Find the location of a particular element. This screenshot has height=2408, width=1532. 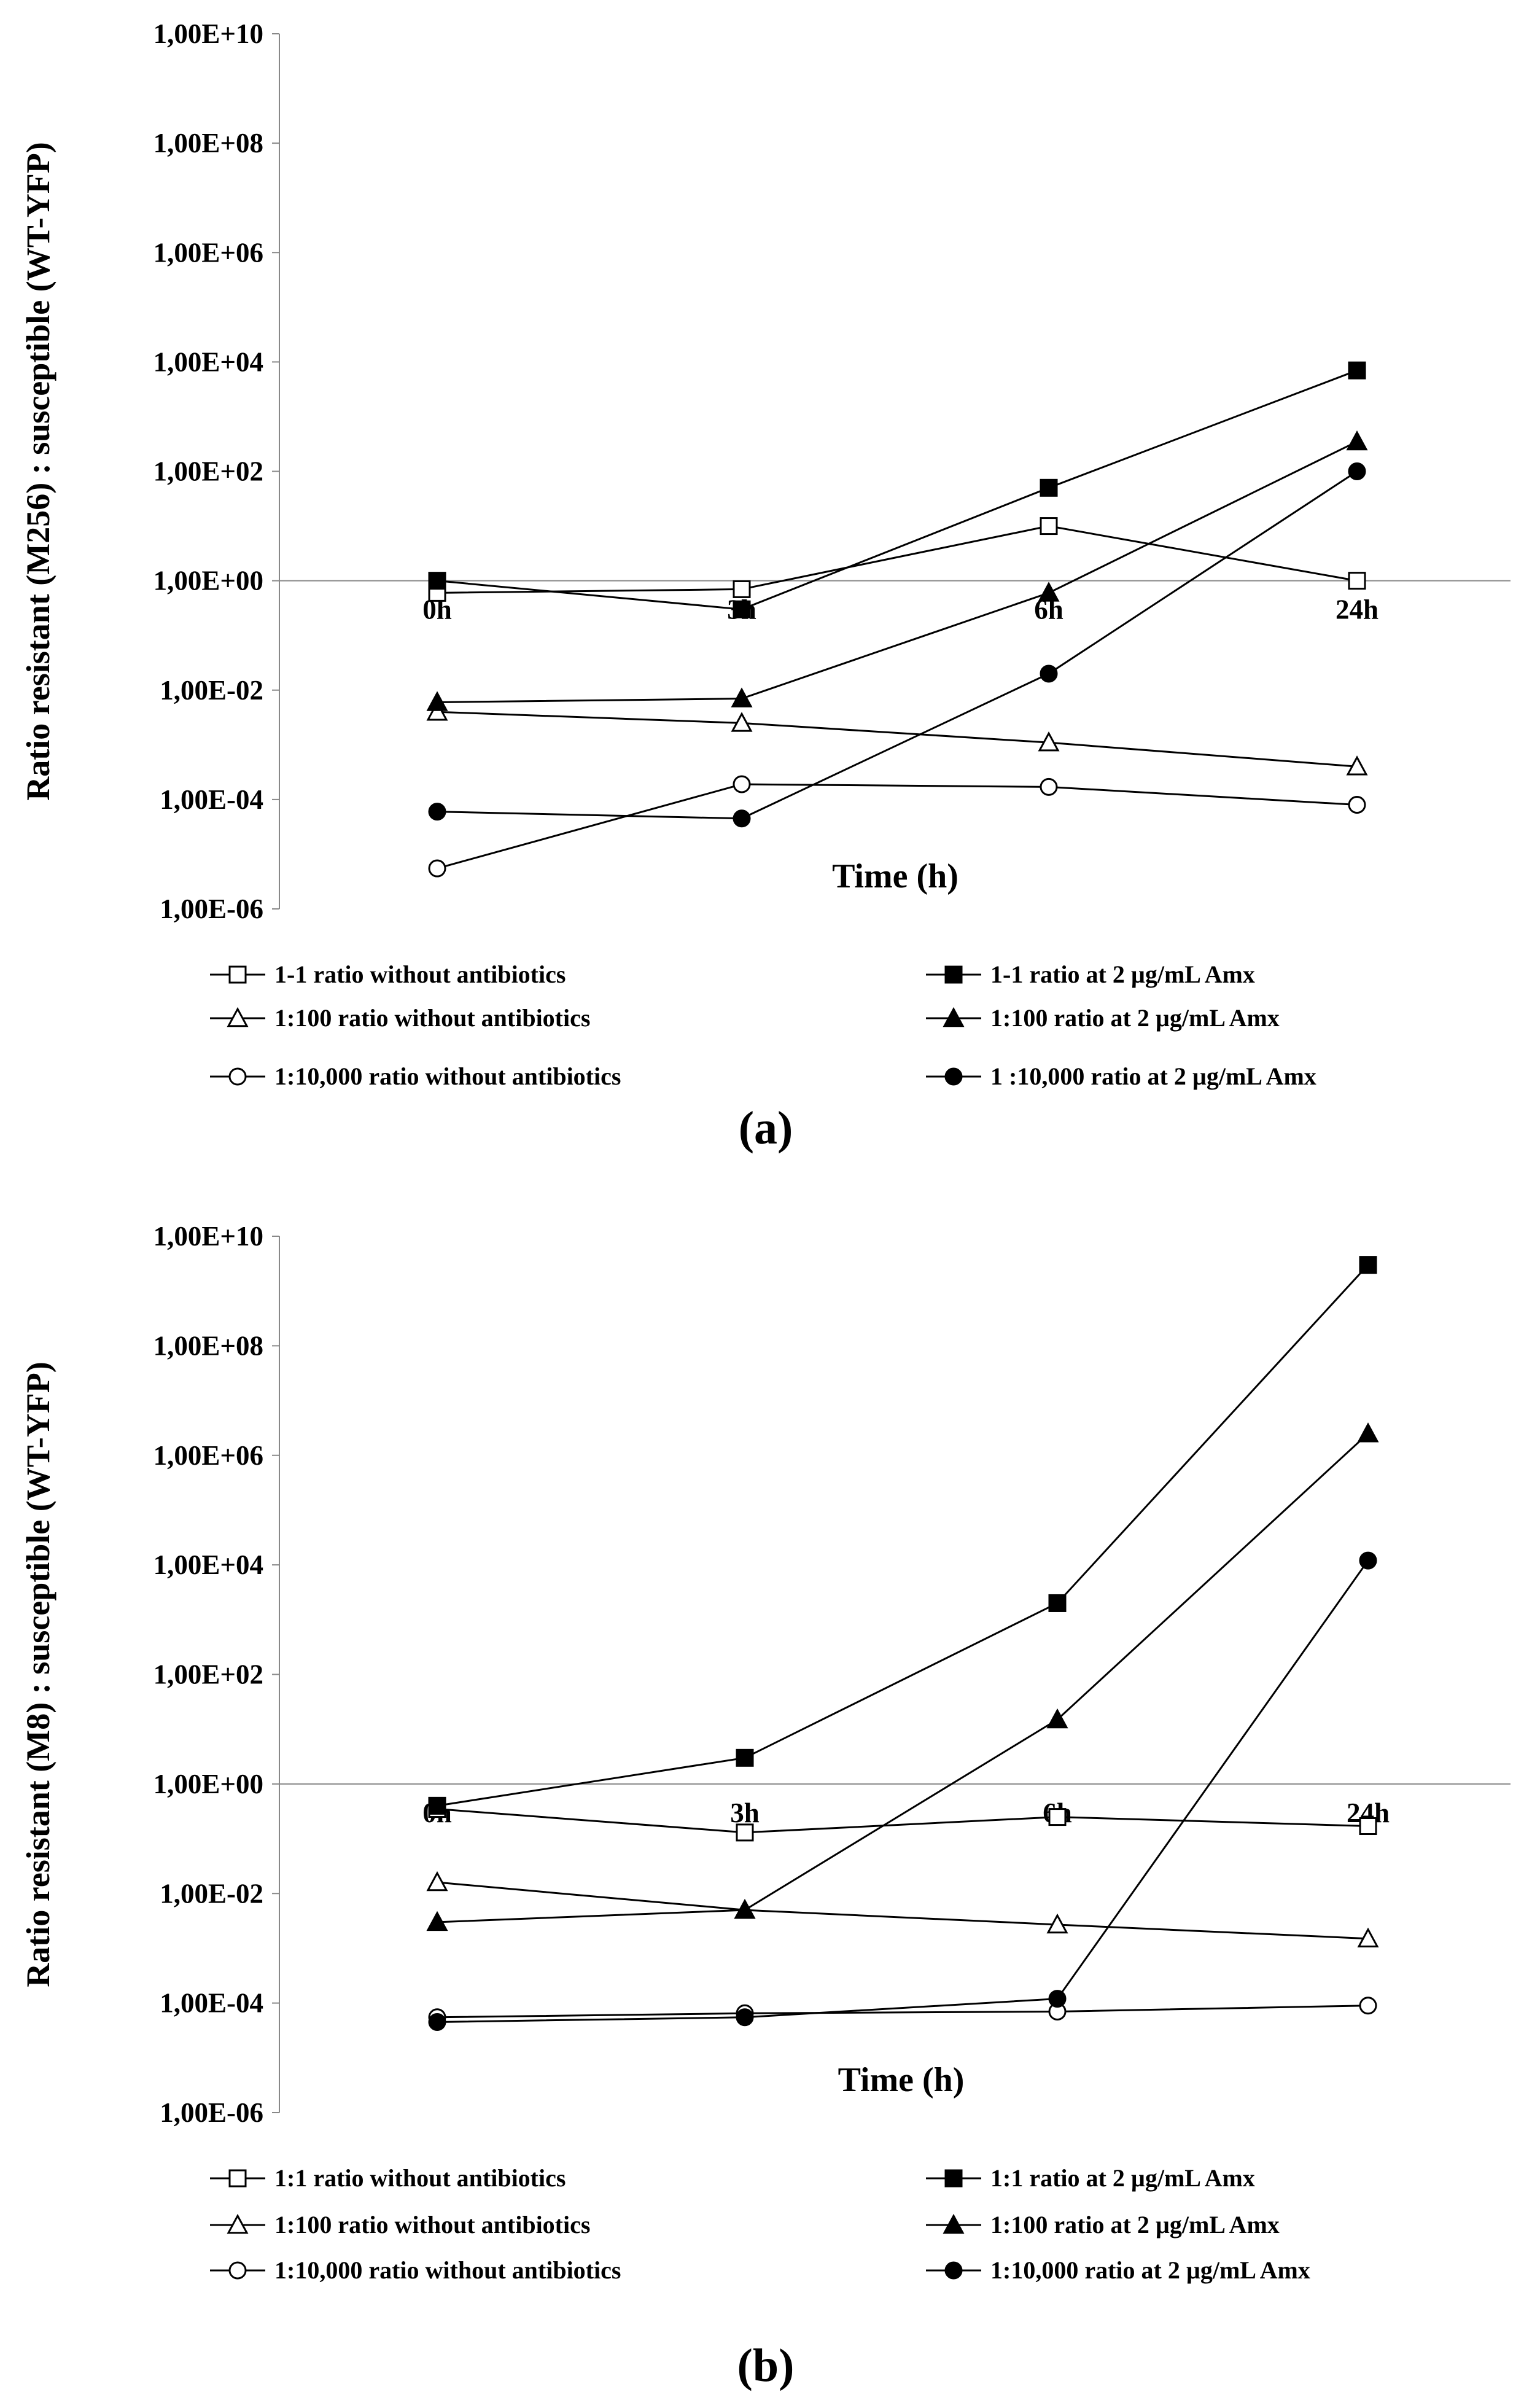

x-axis-title: Time (h) is located at coordinates (901, 2080).